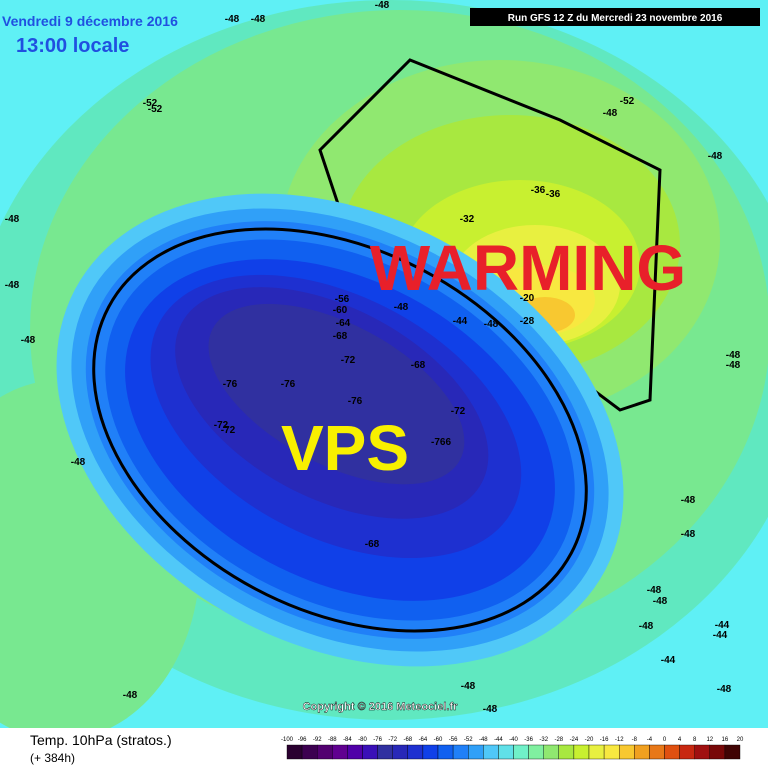  What do you see at coordinates (381, 707) in the screenshot?
I see `copyright: Copyright © 2016 Meteociel.fr` at bounding box center [381, 707].